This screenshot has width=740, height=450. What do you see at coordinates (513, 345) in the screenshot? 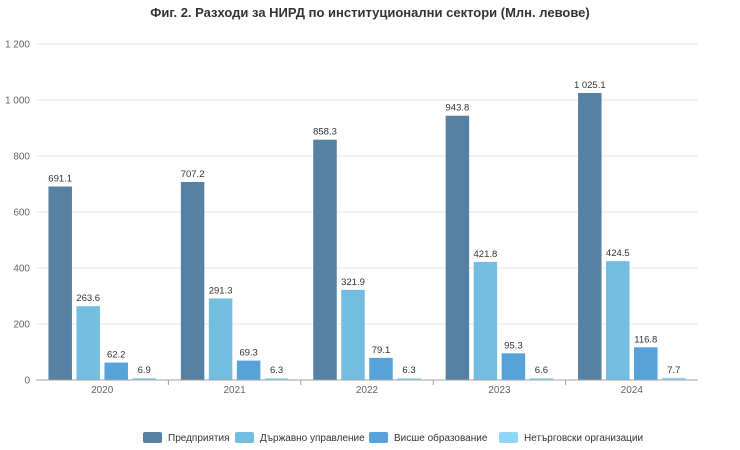
I see `data-label: 95.3` at bounding box center [513, 345].